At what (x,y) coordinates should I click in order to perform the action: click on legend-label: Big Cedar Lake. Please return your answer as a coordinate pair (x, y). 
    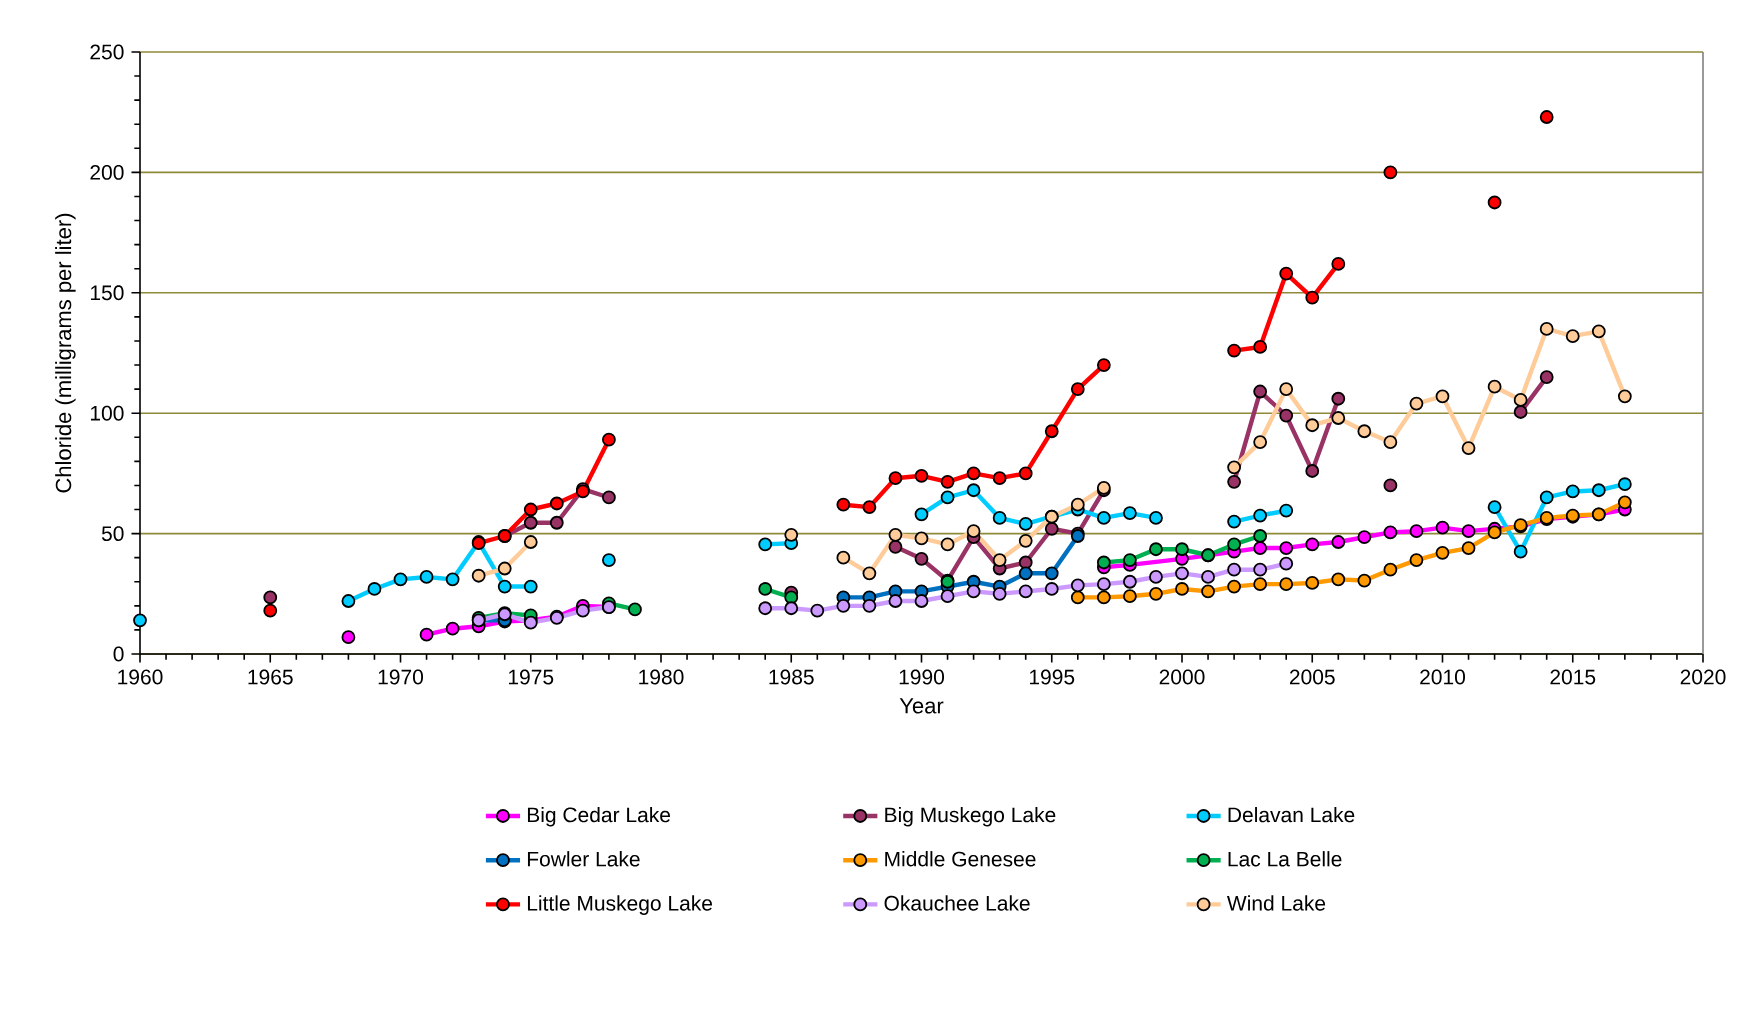
    Looking at the image, I should click on (599, 816).